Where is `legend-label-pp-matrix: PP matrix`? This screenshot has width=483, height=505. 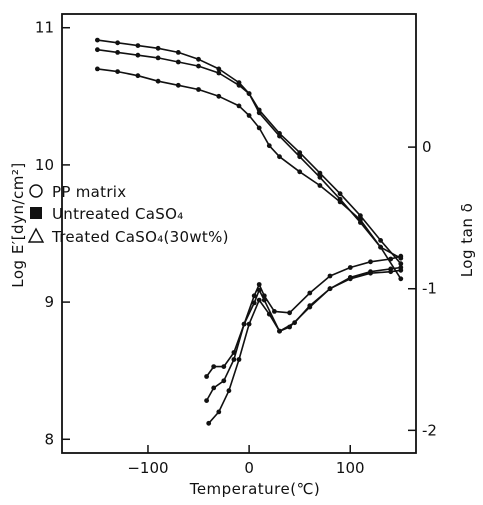 legend-label-pp-matrix: PP matrix is located at coordinates (89, 192).